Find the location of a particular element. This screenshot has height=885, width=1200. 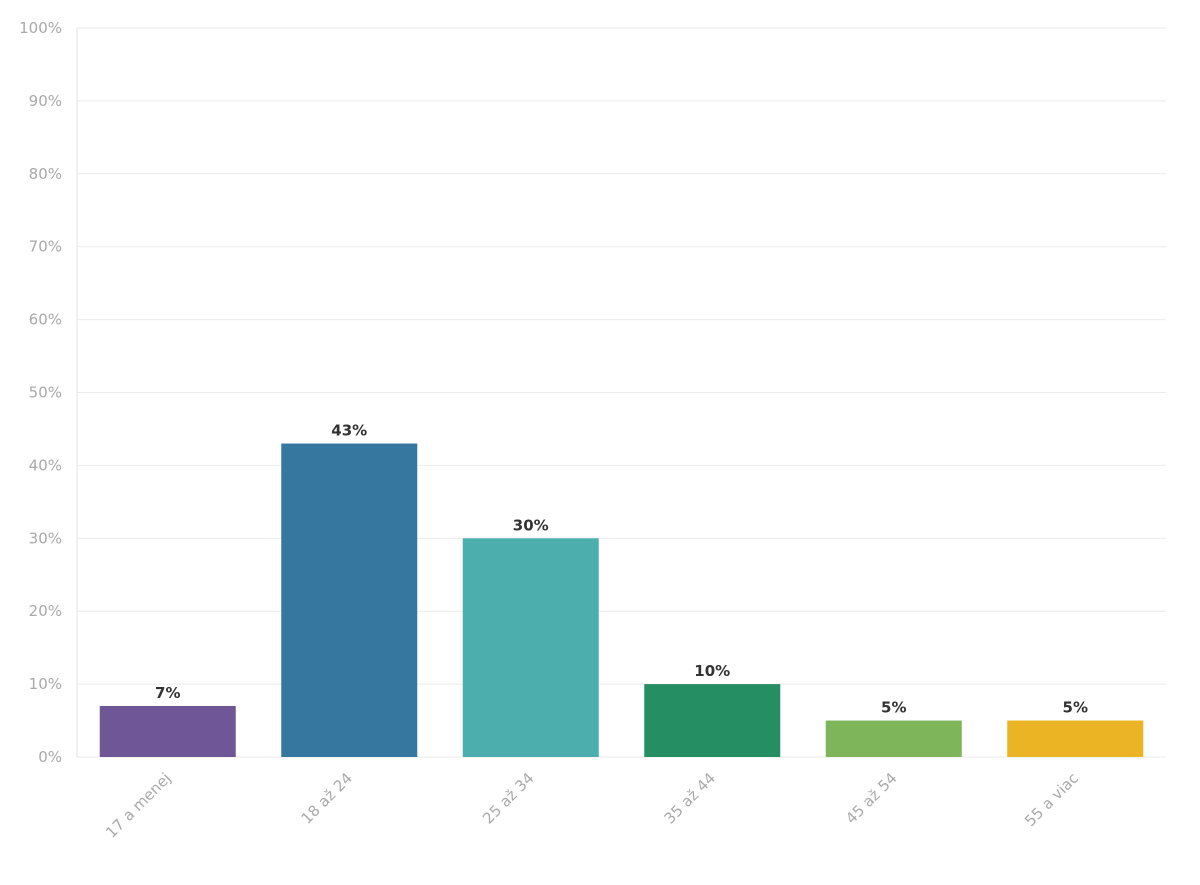

x-tick-label: 18 až 24 is located at coordinates (327, 798).